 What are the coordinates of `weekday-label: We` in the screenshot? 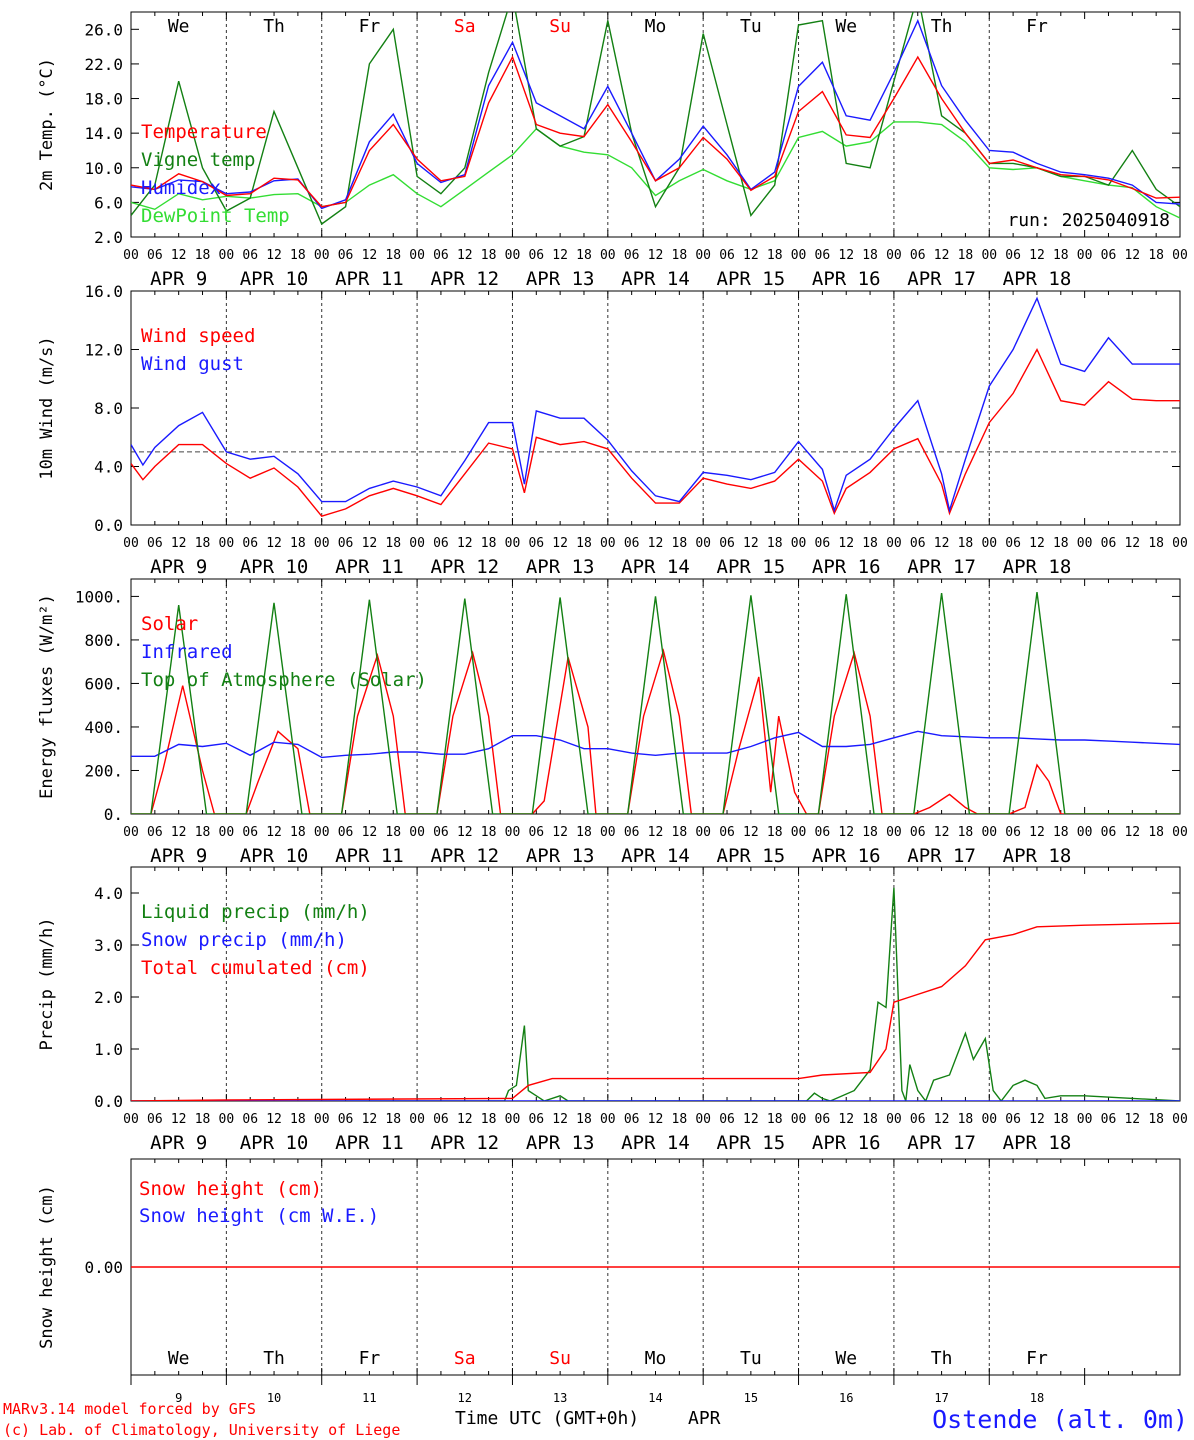 It's located at (846, 1358).